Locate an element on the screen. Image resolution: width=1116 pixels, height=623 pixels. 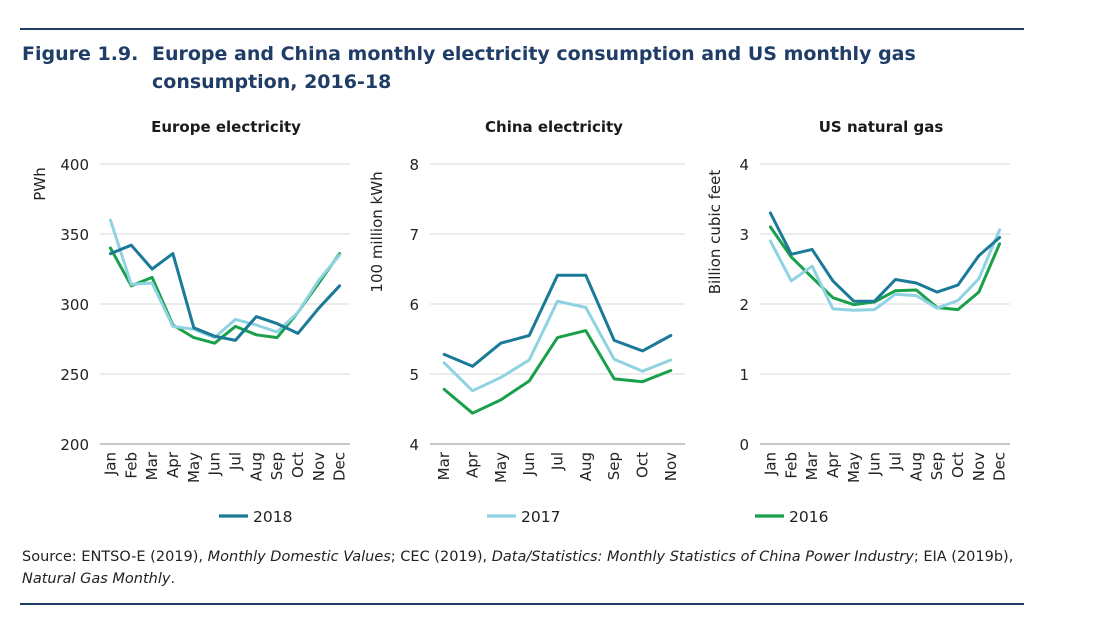
us-natural-gas-x-tick-label: May is located at coordinates (854, 467).